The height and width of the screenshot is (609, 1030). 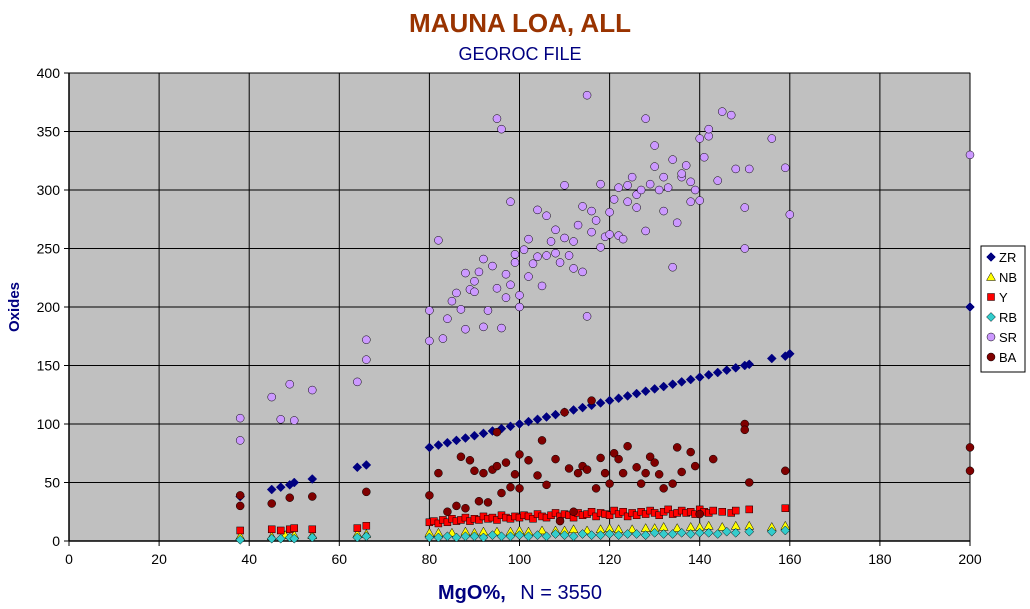 I want to click on legend-marker-nb, so click(x=991, y=276).